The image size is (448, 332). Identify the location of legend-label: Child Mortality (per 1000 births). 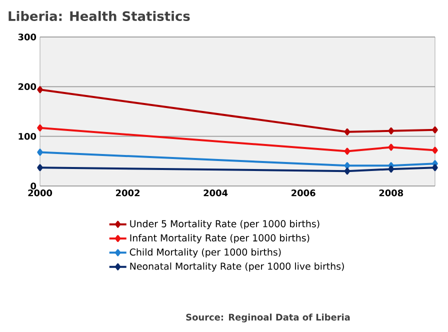
(205, 253).